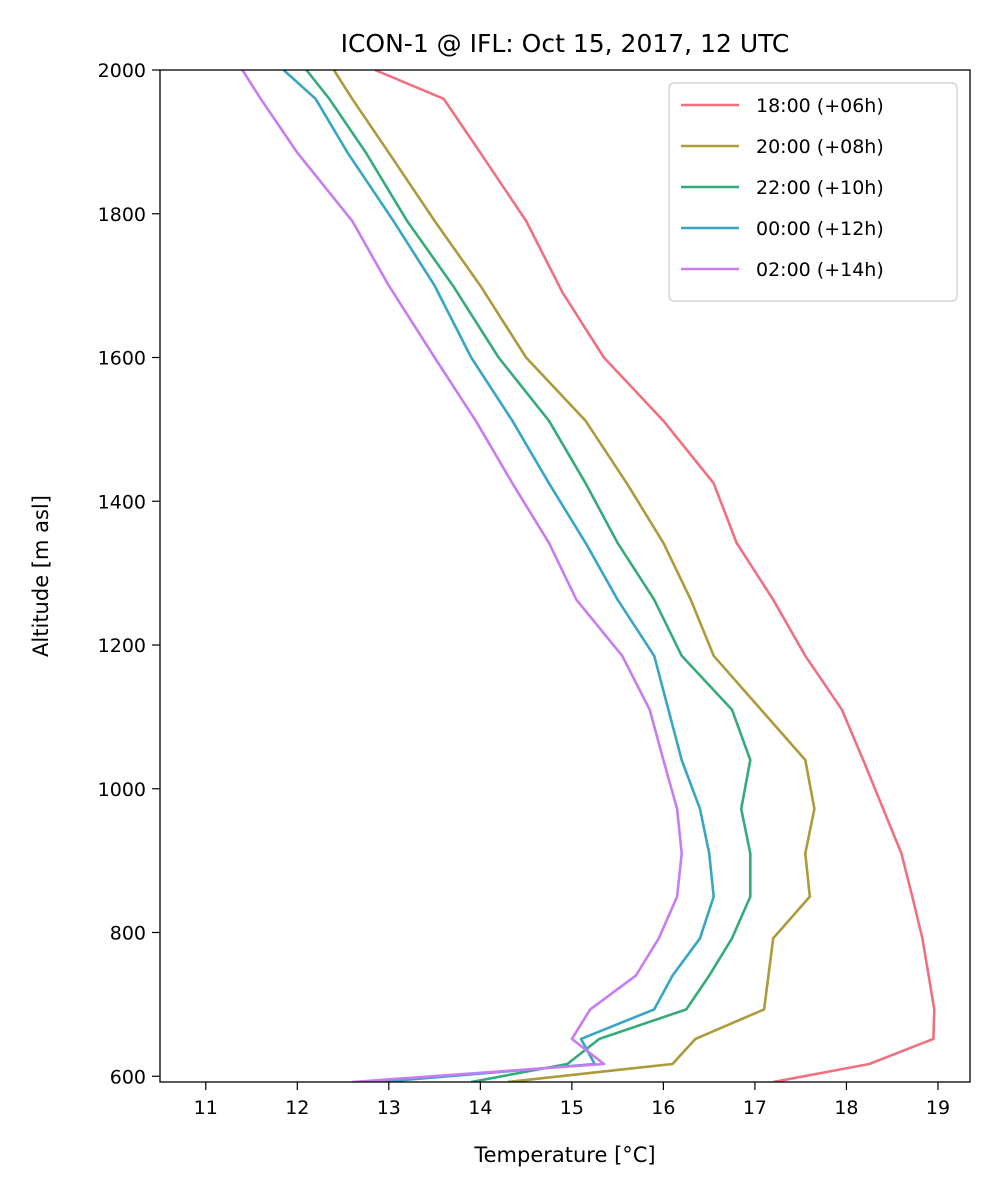  I want to click on x-tick-label: 18, so click(846, 1108).